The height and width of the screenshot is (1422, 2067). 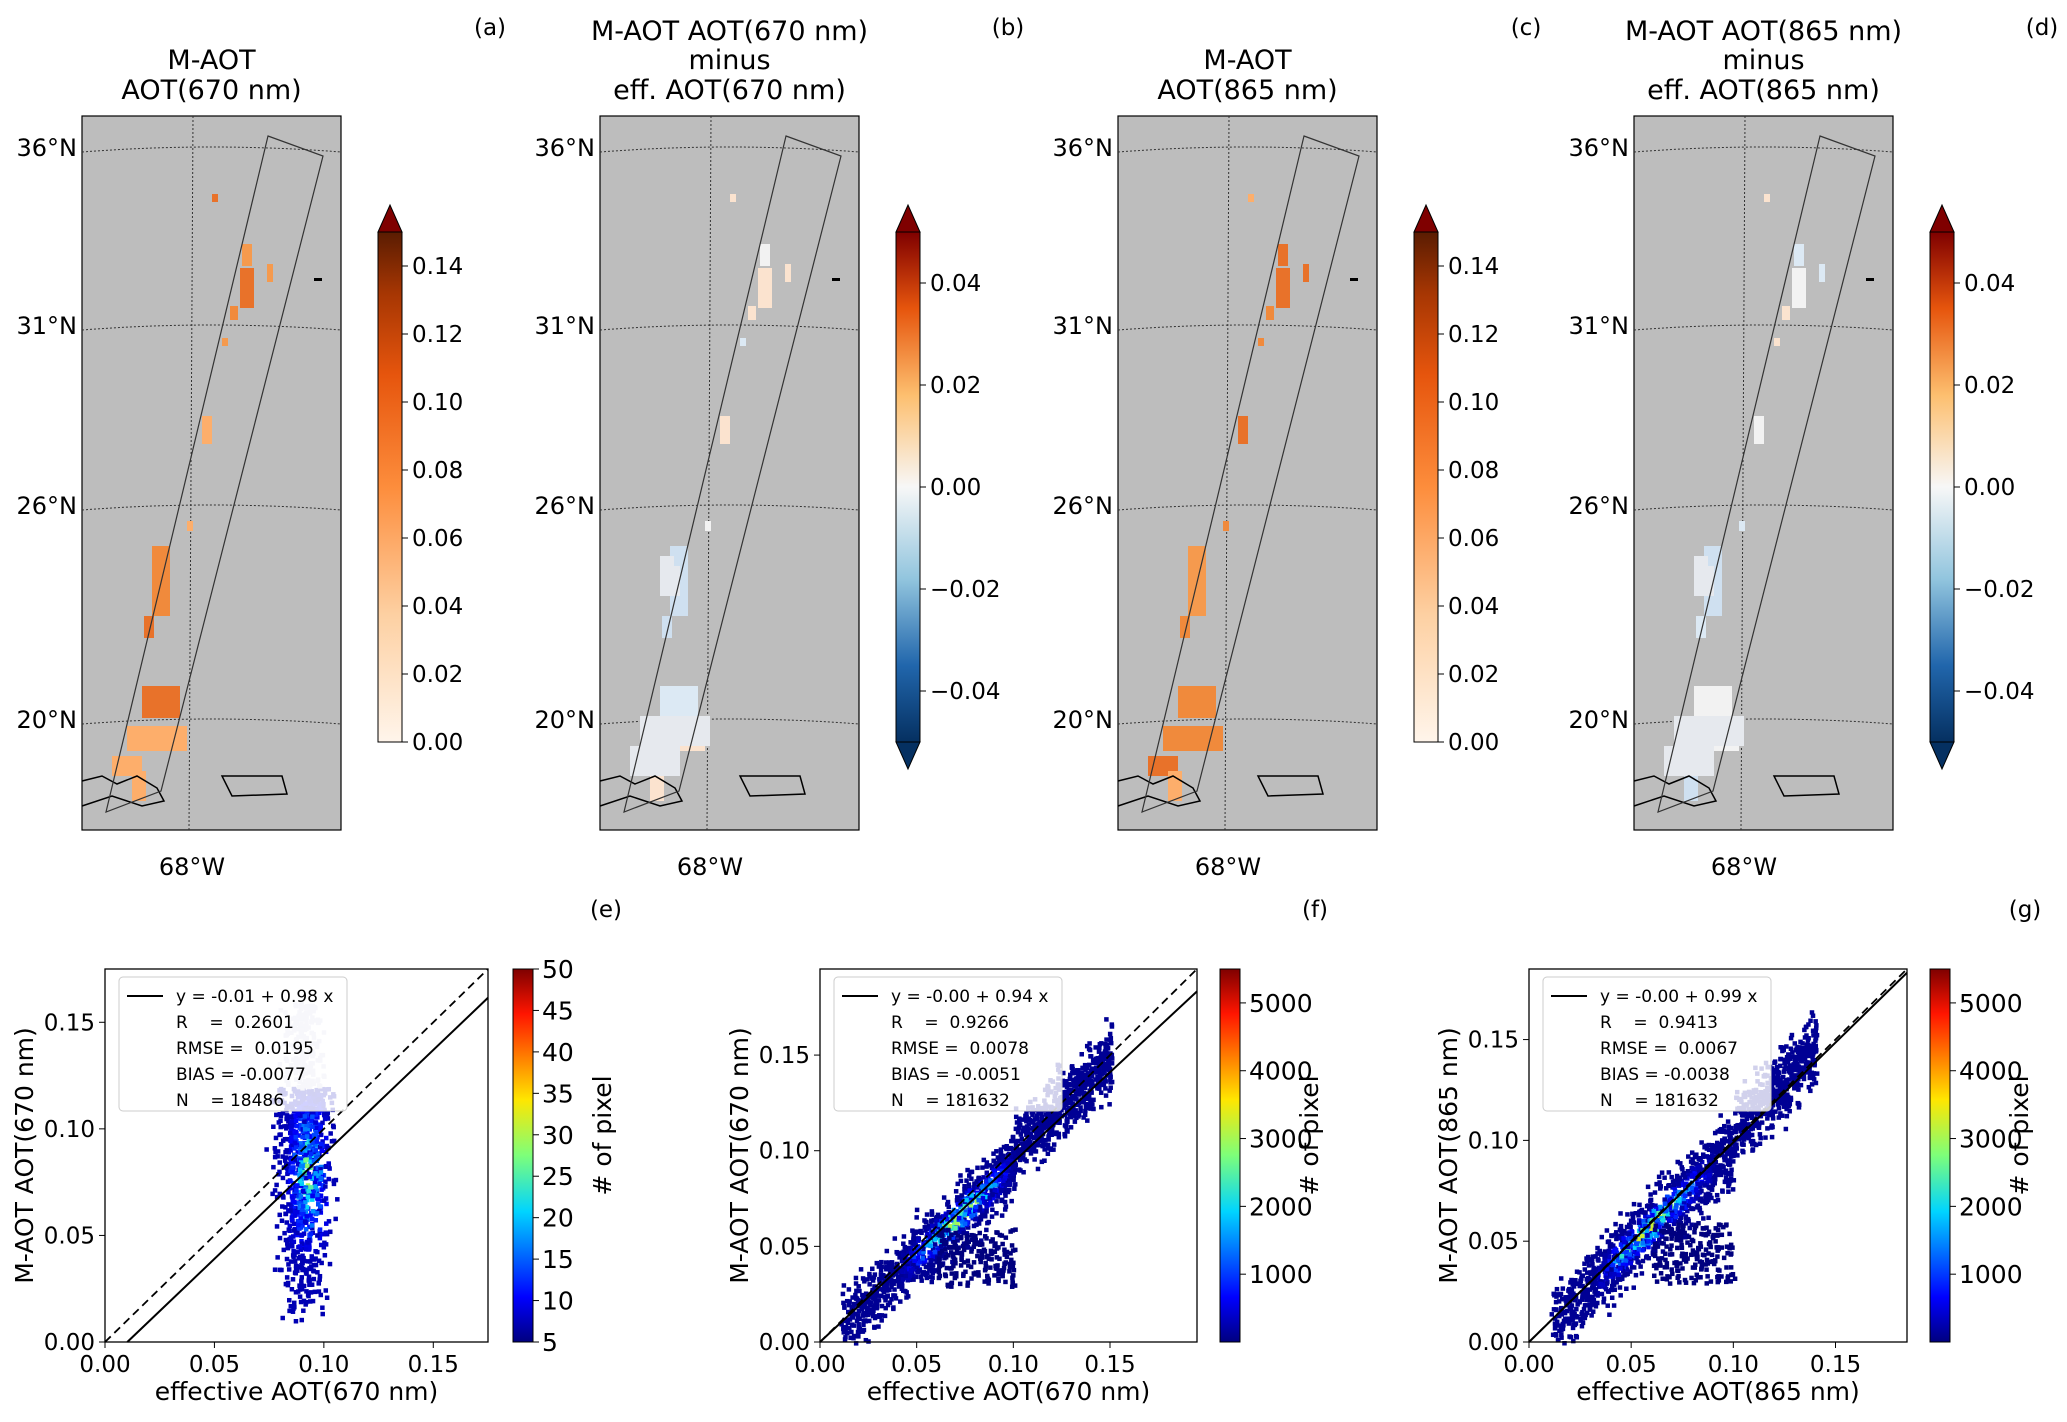 What do you see at coordinates (1763, 473) in the screenshot?
I see `map-area` at bounding box center [1763, 473].